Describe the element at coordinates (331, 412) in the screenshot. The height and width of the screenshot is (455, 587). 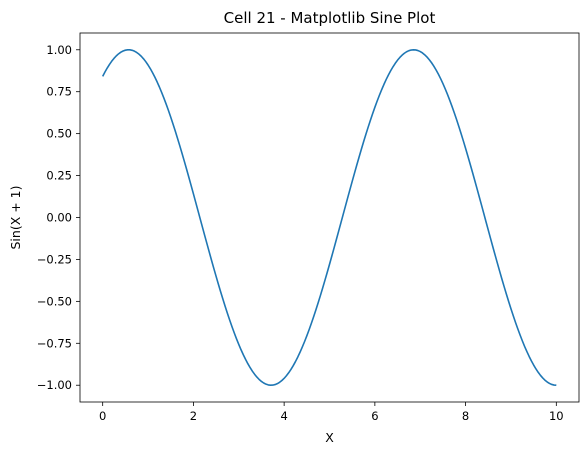
I see `x-axis-ticks: 0 2 4 6 8 10` at that location.